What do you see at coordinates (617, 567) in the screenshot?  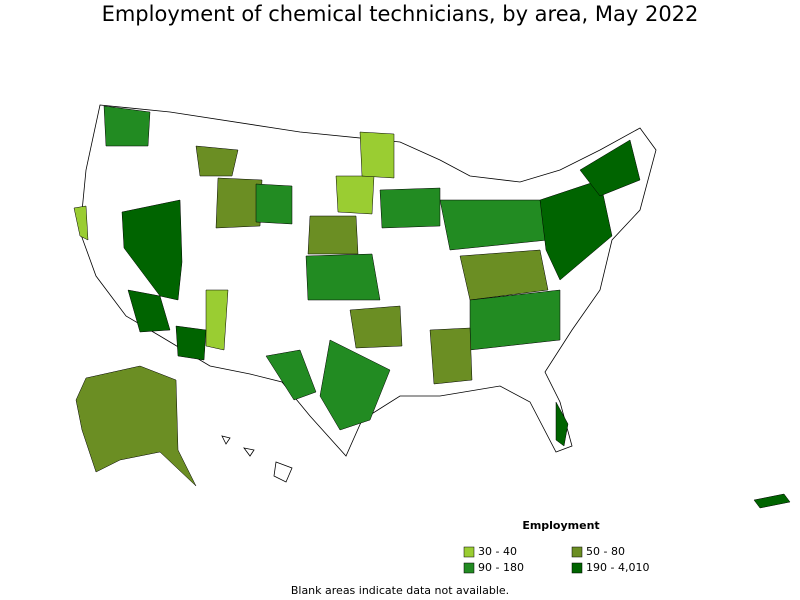 I see `legend-label: 190 - 4,010` at bounding box center [617, 567].